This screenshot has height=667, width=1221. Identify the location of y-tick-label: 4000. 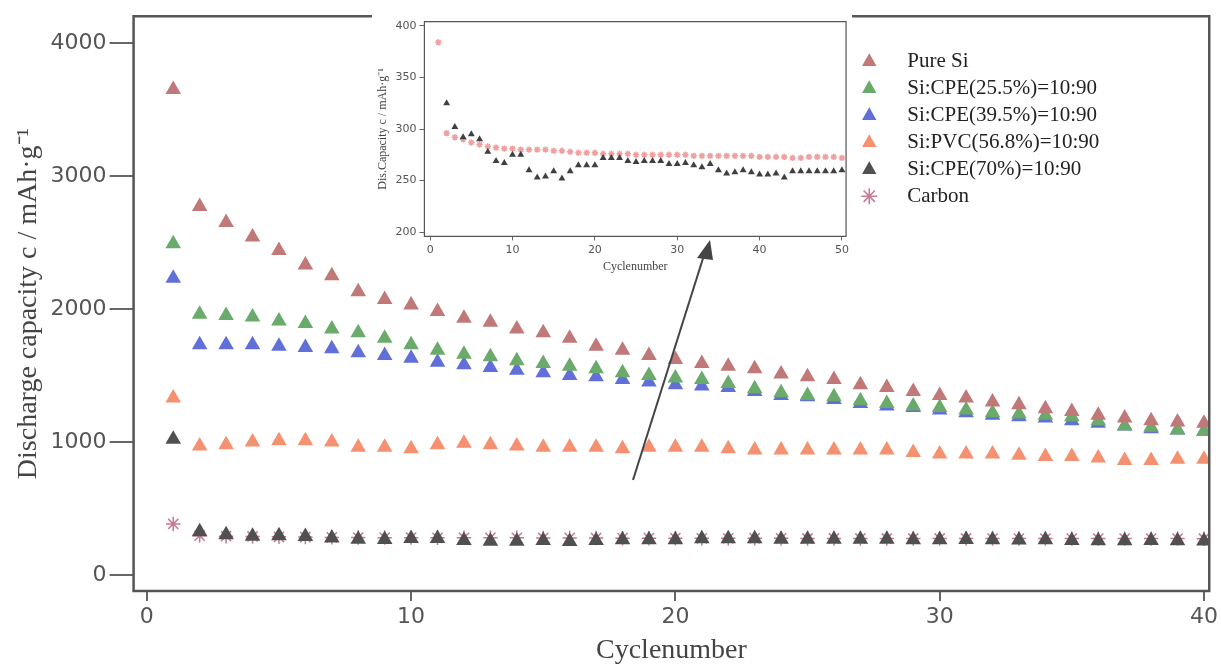
(78, 41).